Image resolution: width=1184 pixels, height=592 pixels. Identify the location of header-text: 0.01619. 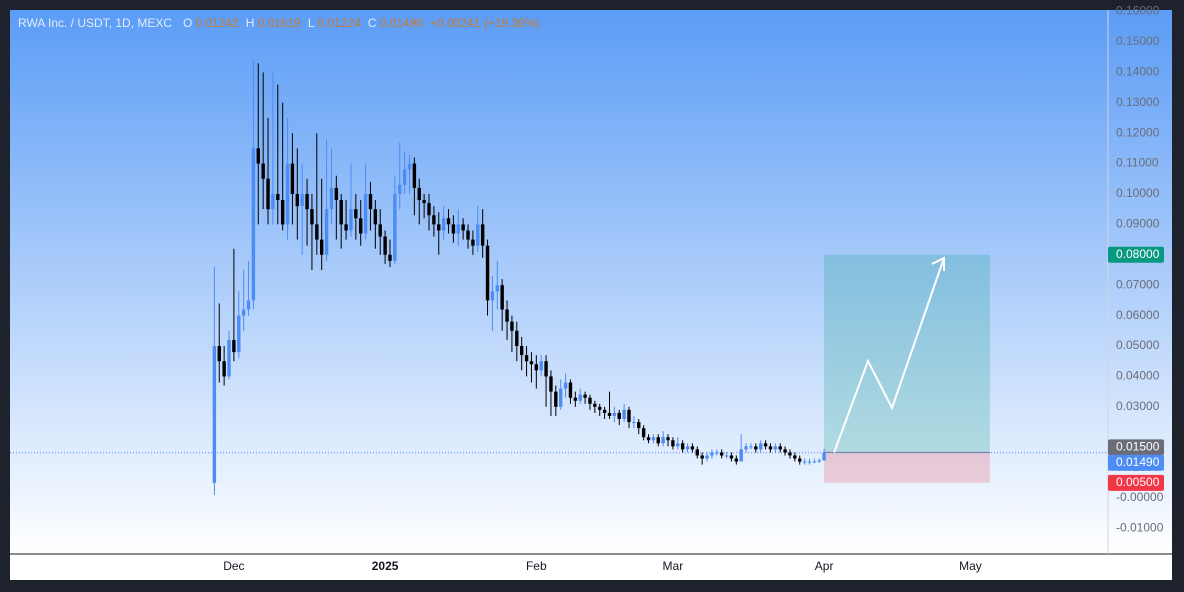
(279, 23).